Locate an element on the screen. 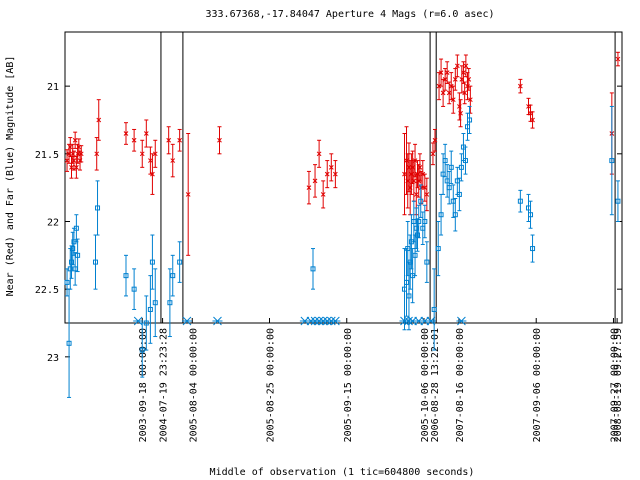 This screenshot has width=640, height=480. x-tick-label: 2005-10-06 00:00:00 is located at coordinates (425, 385).